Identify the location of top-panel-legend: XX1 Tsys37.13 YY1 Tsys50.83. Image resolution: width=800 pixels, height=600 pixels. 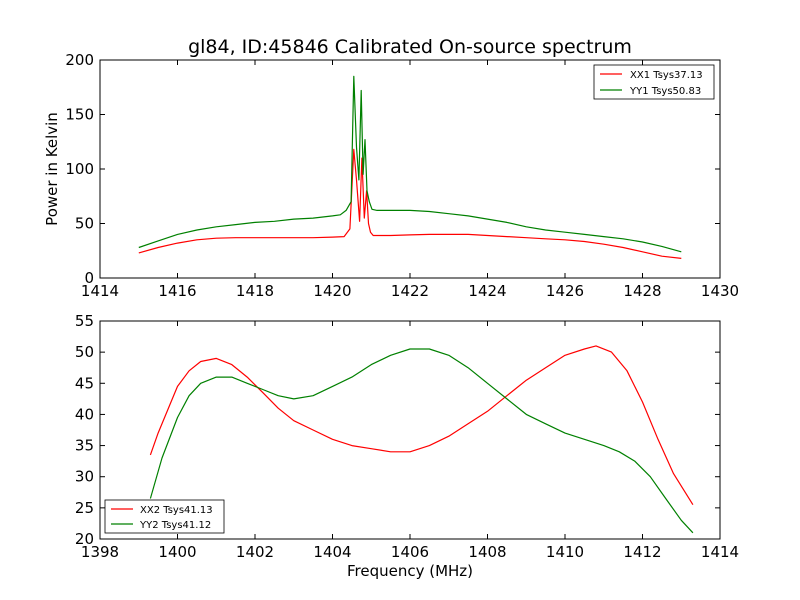
(654, 82).